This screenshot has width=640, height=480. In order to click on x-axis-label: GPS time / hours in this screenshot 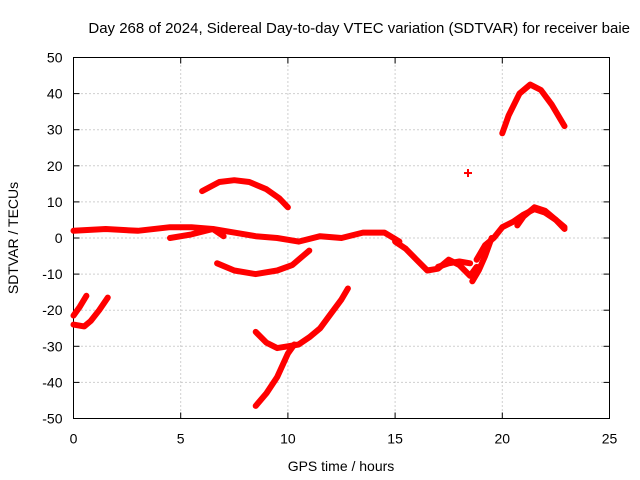, I will do `click(341, 466)`.